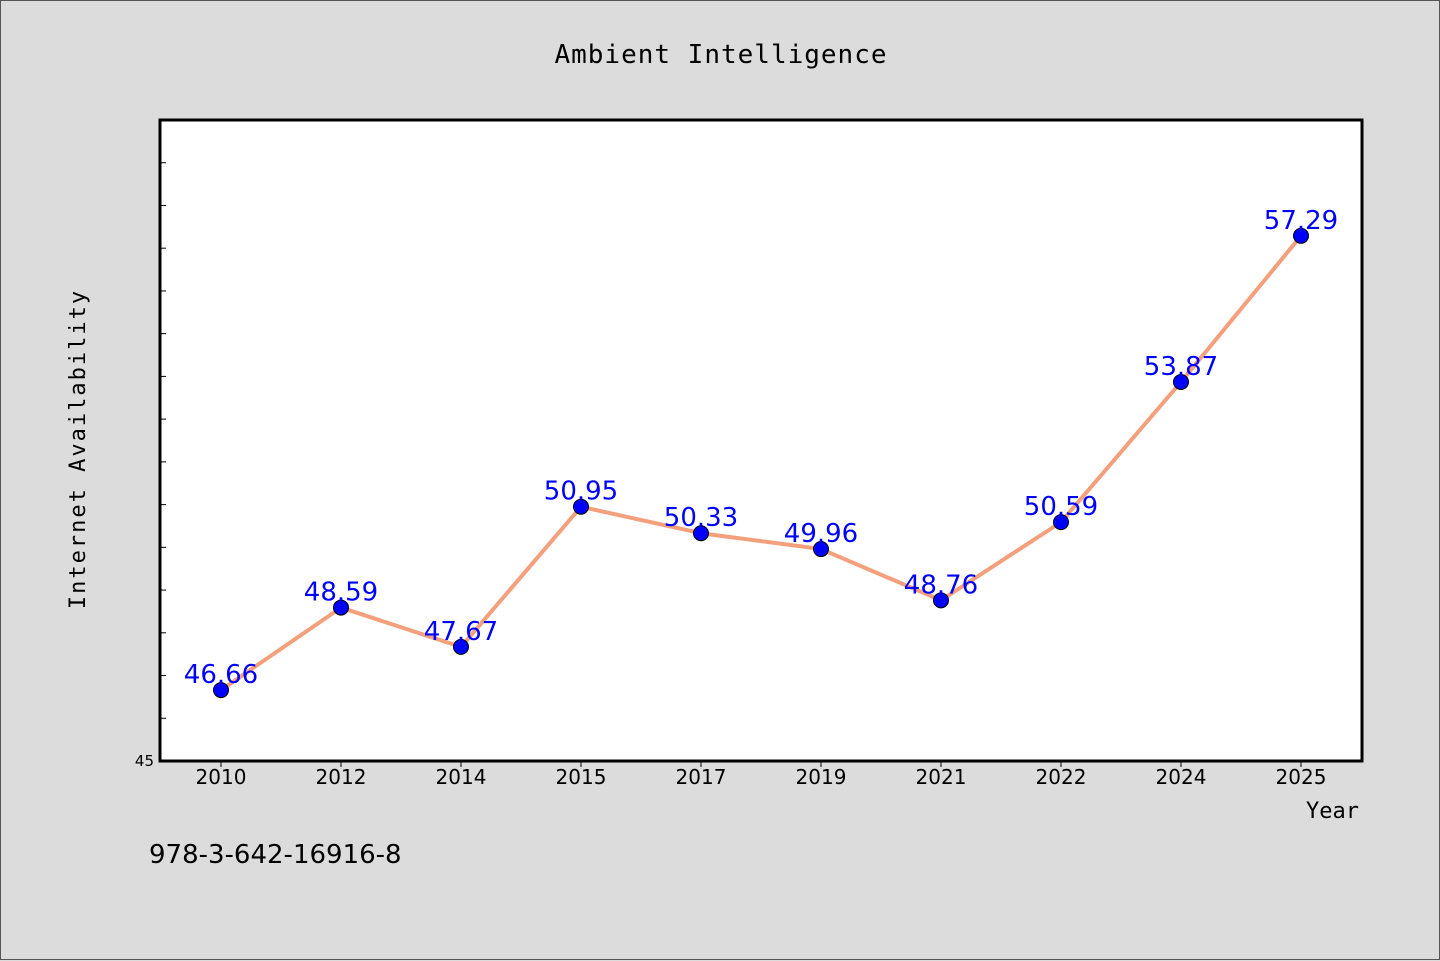 This screenshot has height=961, width=1440. I want to click on footer-code: 978-3-642-16916-8, so click(275, 855).